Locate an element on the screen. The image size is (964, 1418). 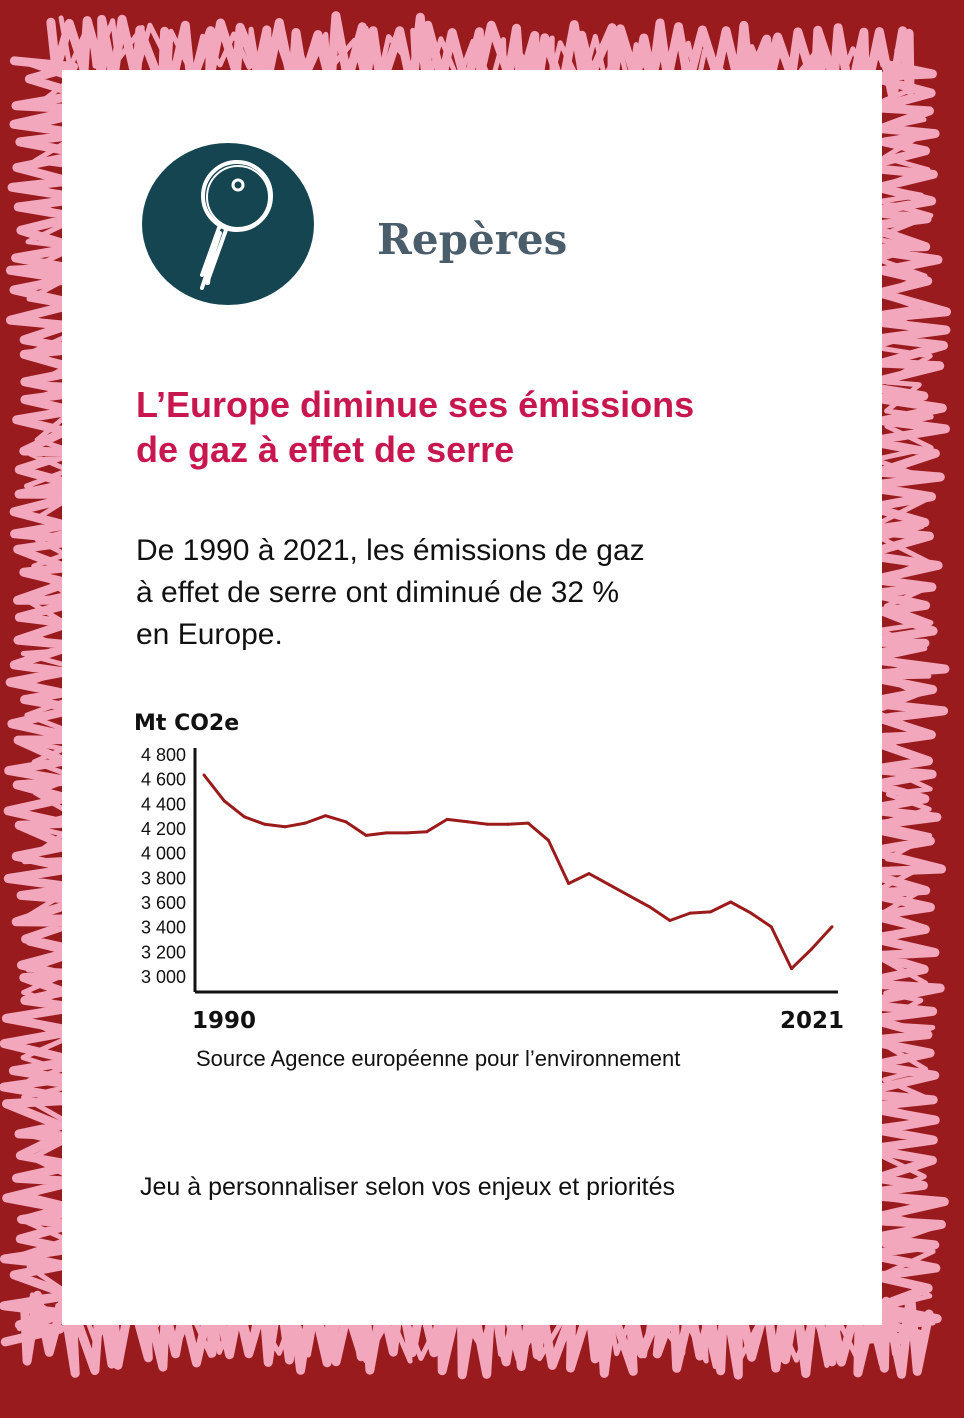
section-title: Repères is located at coordinates (472, 239).